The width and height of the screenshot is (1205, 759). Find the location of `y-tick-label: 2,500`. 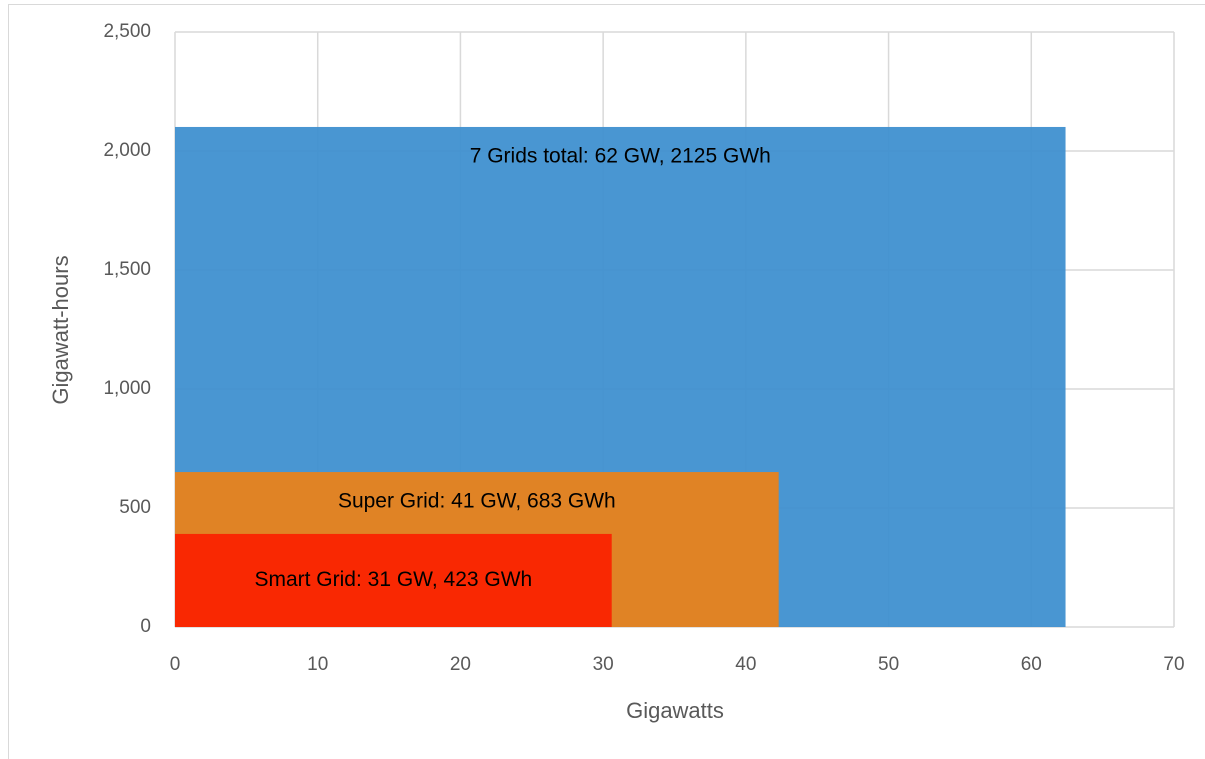

y-tick-label: 2,500 is located at coordinates (127, 31).